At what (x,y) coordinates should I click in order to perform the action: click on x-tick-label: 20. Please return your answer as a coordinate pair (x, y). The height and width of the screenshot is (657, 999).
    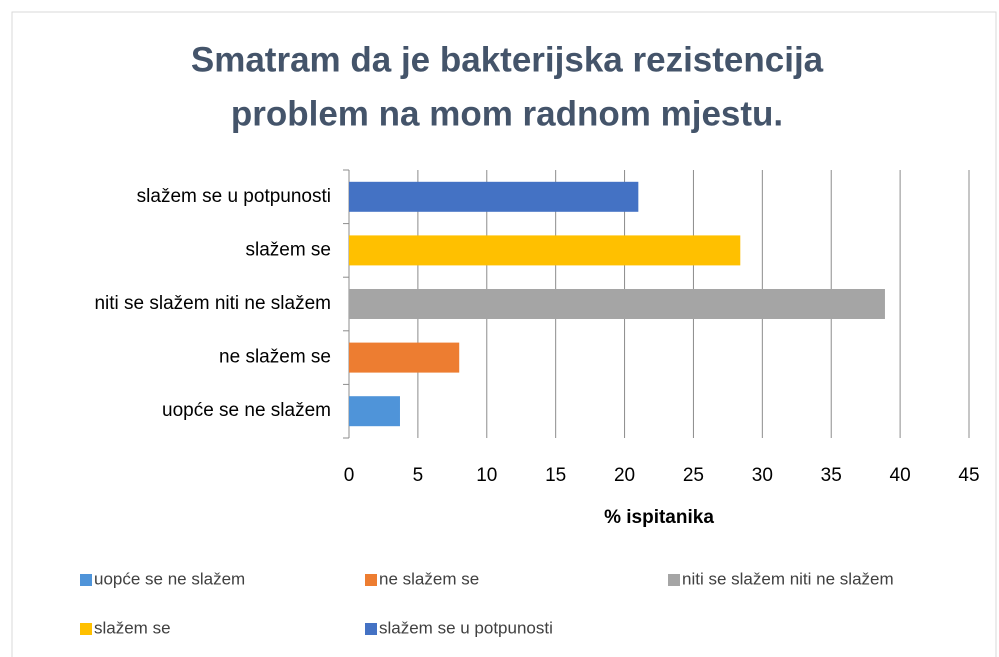
    Looking at the image, I should click on (624, 475).